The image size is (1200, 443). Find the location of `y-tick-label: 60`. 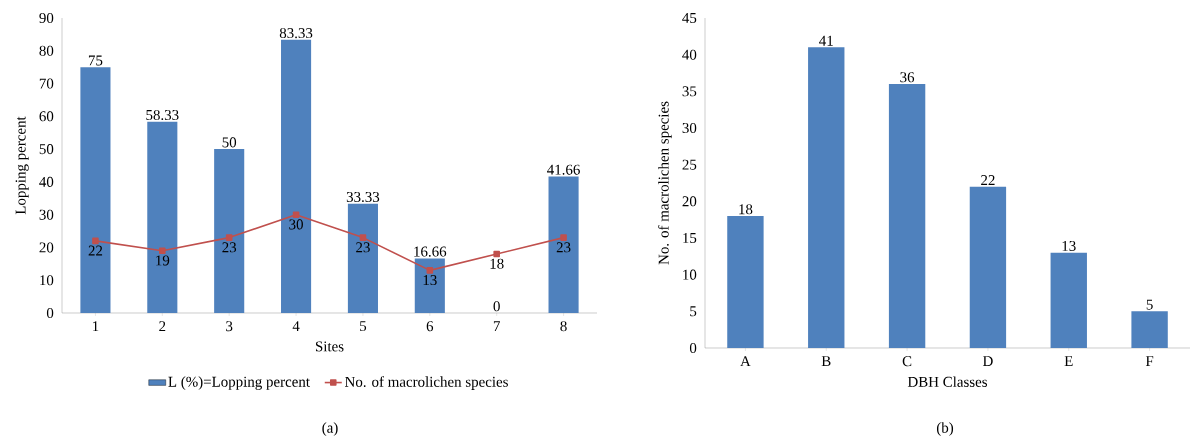

y-tick-label: 60 is located at coordinates (46, 116).